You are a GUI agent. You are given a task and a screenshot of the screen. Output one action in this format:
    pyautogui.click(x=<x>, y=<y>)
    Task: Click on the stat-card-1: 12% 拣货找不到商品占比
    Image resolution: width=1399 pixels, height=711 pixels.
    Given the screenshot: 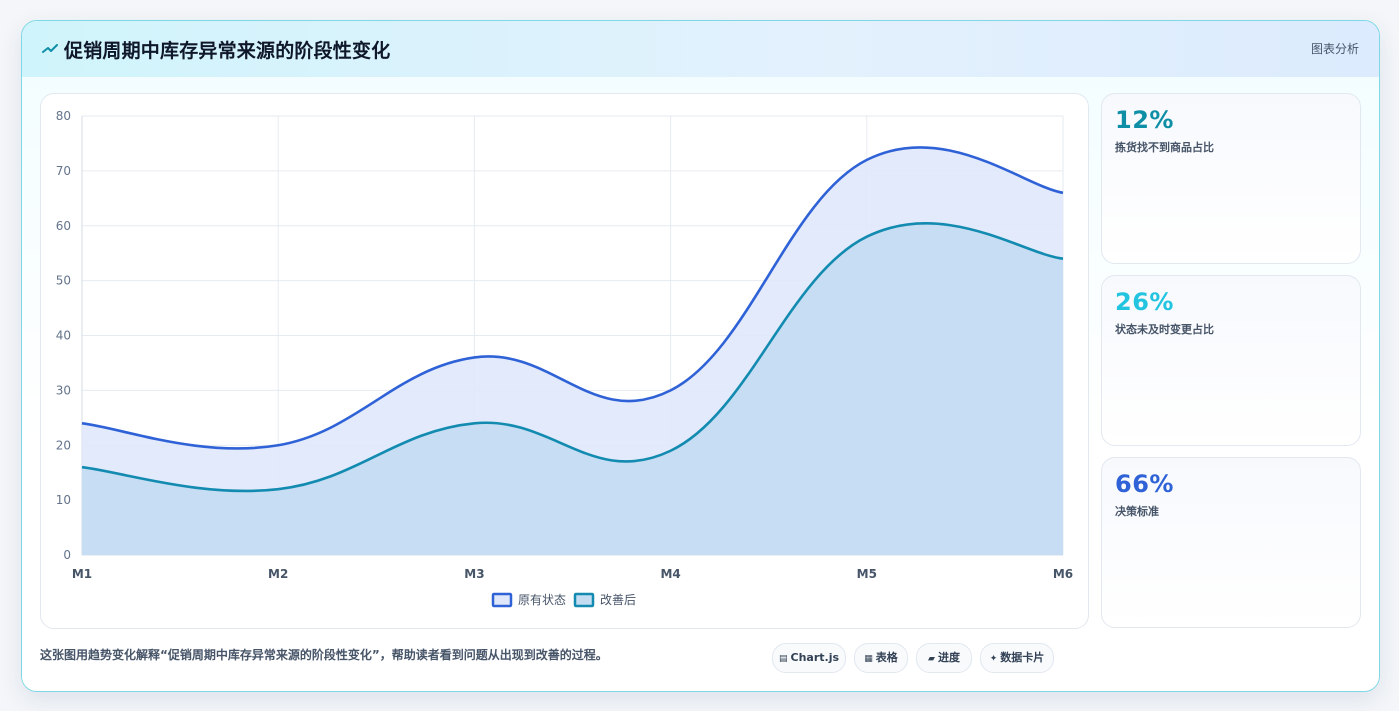 What is the action you would take?
    pyautogui.click(x=1231, y=178)
    